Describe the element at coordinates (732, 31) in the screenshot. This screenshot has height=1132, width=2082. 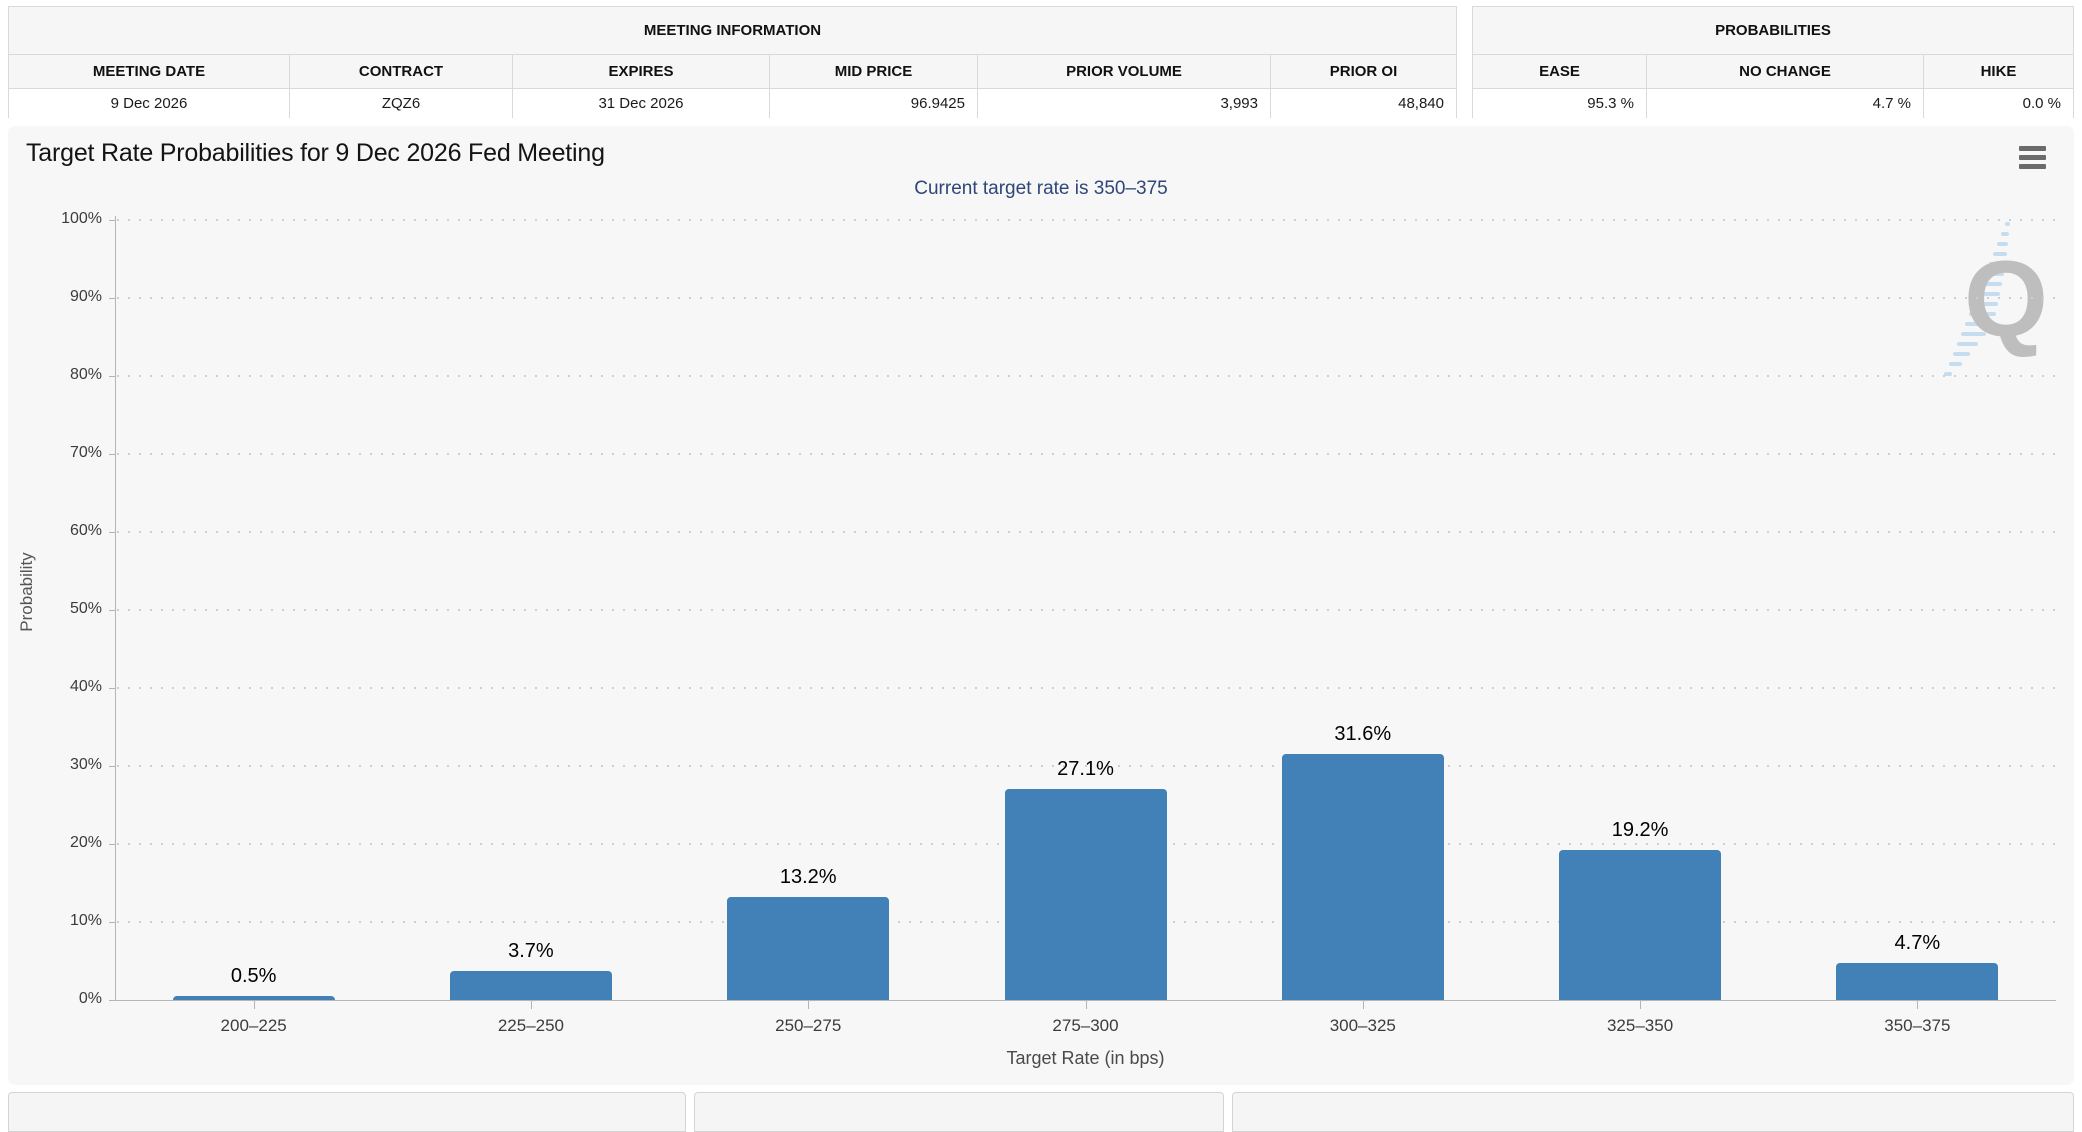
I see `meeting-info-title: MEETING INFORMATION` at that location.